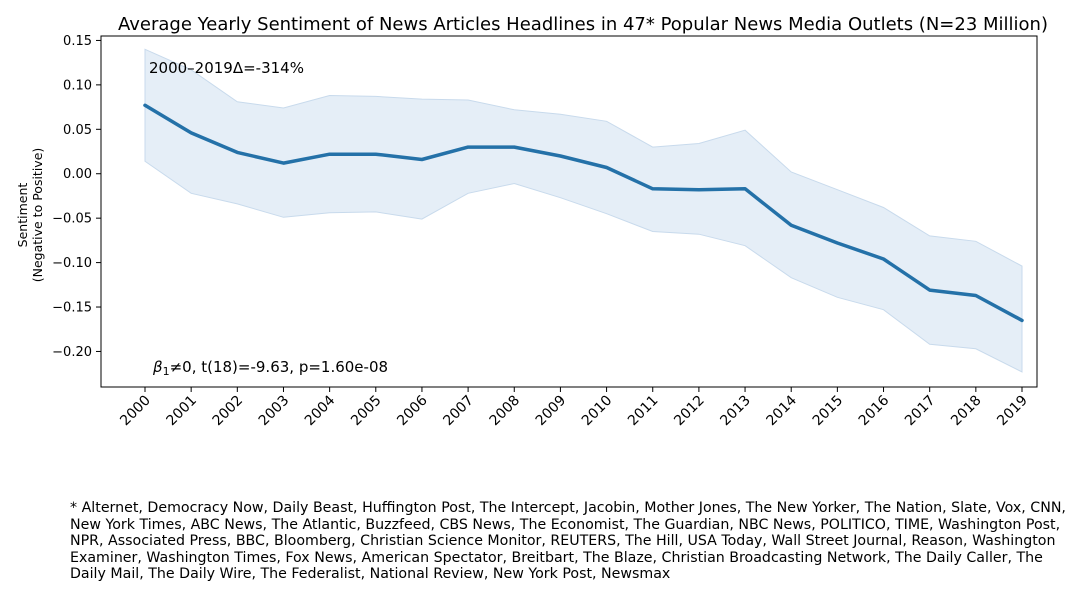 The height and width of the screenshot is (600, 1083). I want to click on x-tick-label: 2010, so click(597, 411).